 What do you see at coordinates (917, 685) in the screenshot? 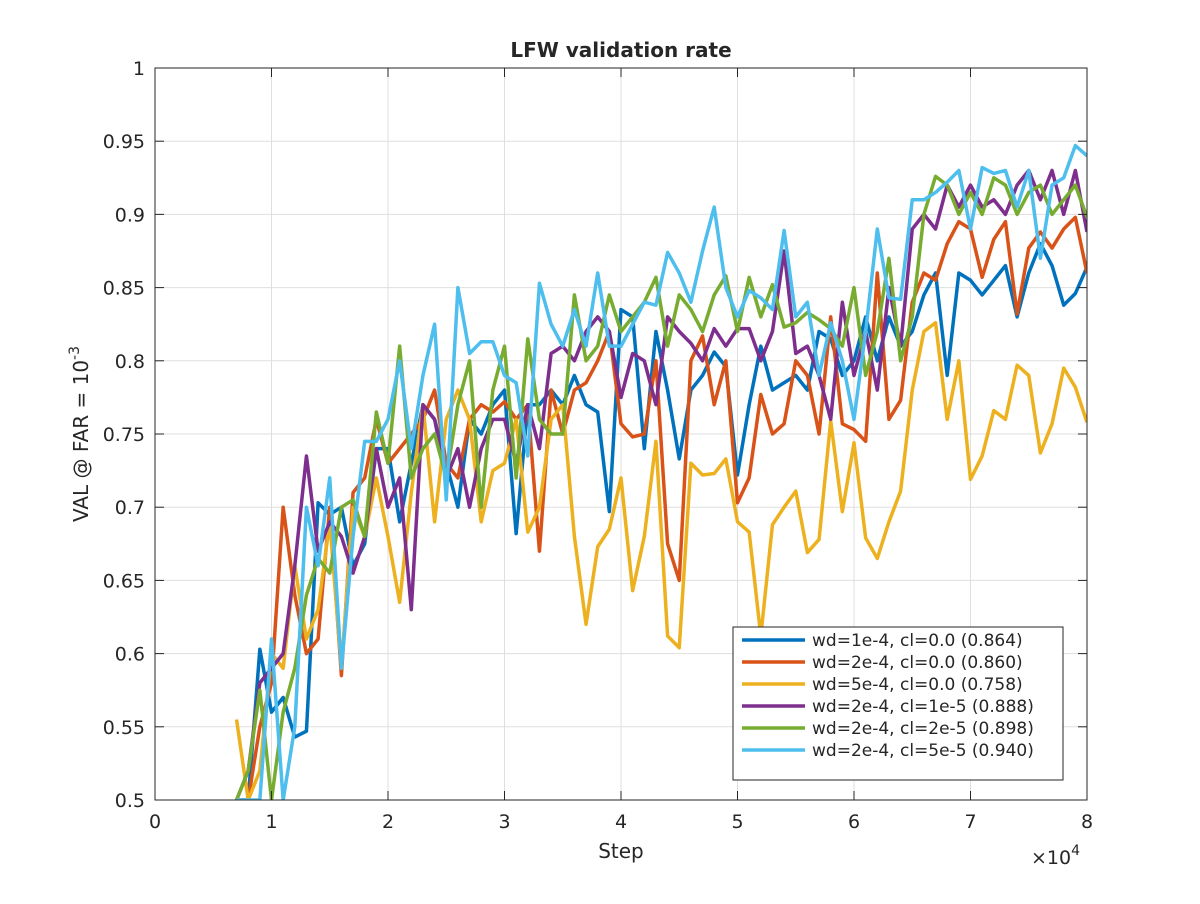
I see `legend-label: wd=5e-4, cl=0.0 (0.758)` at bounding box center [917, 685].